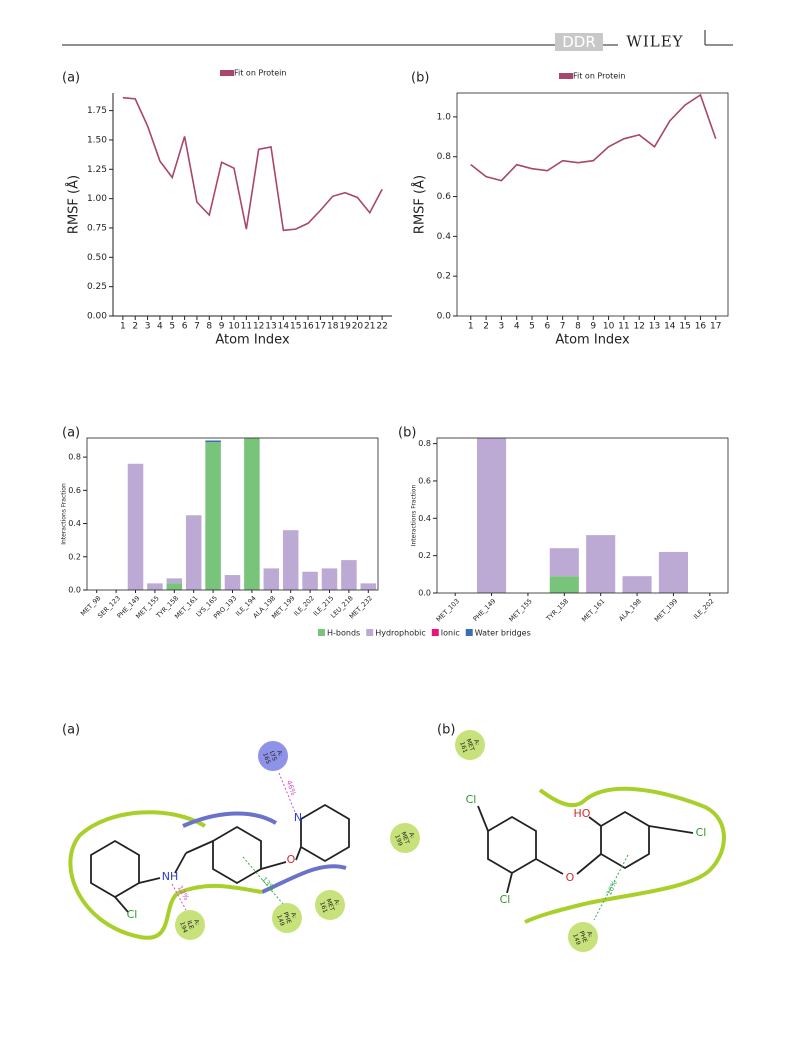  I want to click on y-tick-label: 0.8, so click(74, 457).